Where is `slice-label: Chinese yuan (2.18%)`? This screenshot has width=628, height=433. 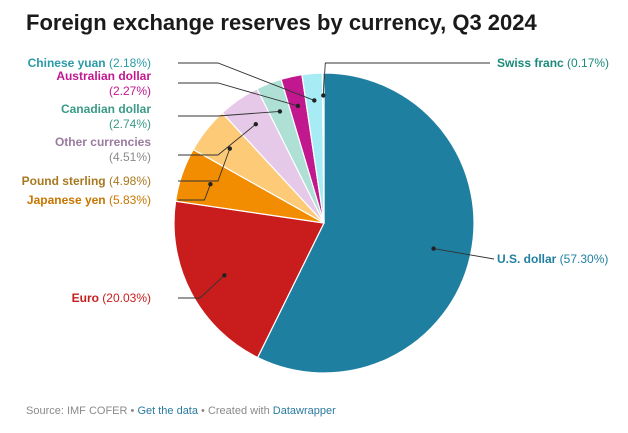 slice-label: Chinese yuan (2.18%) is located at coordinates (89, 63).